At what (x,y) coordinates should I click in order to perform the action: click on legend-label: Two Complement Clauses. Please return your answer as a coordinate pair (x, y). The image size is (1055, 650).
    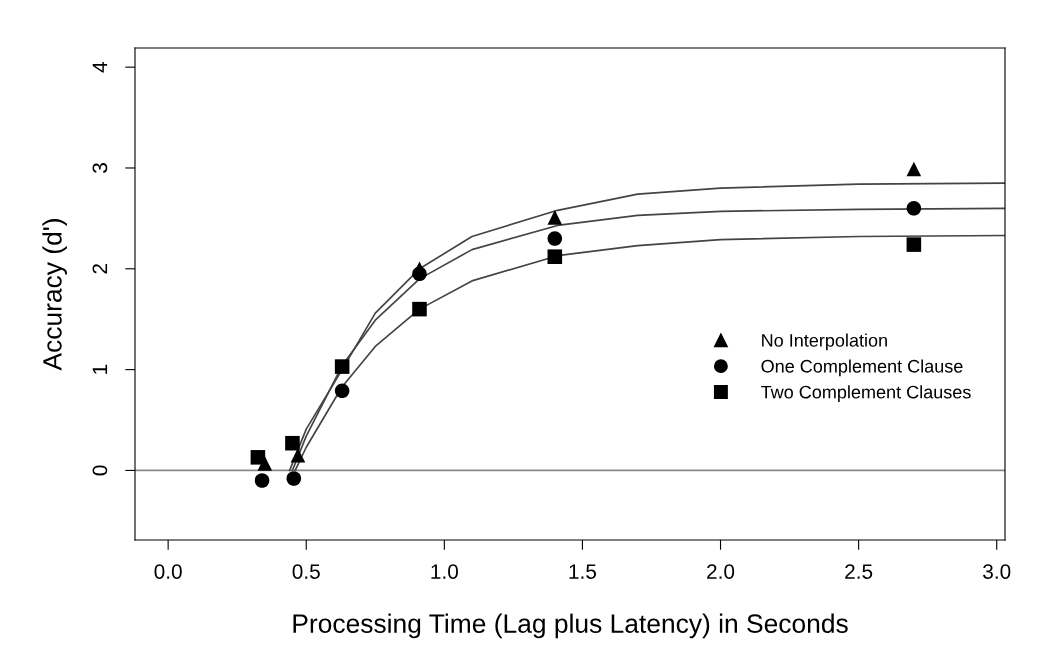
    Looking at the image, I should click on (866, 394).